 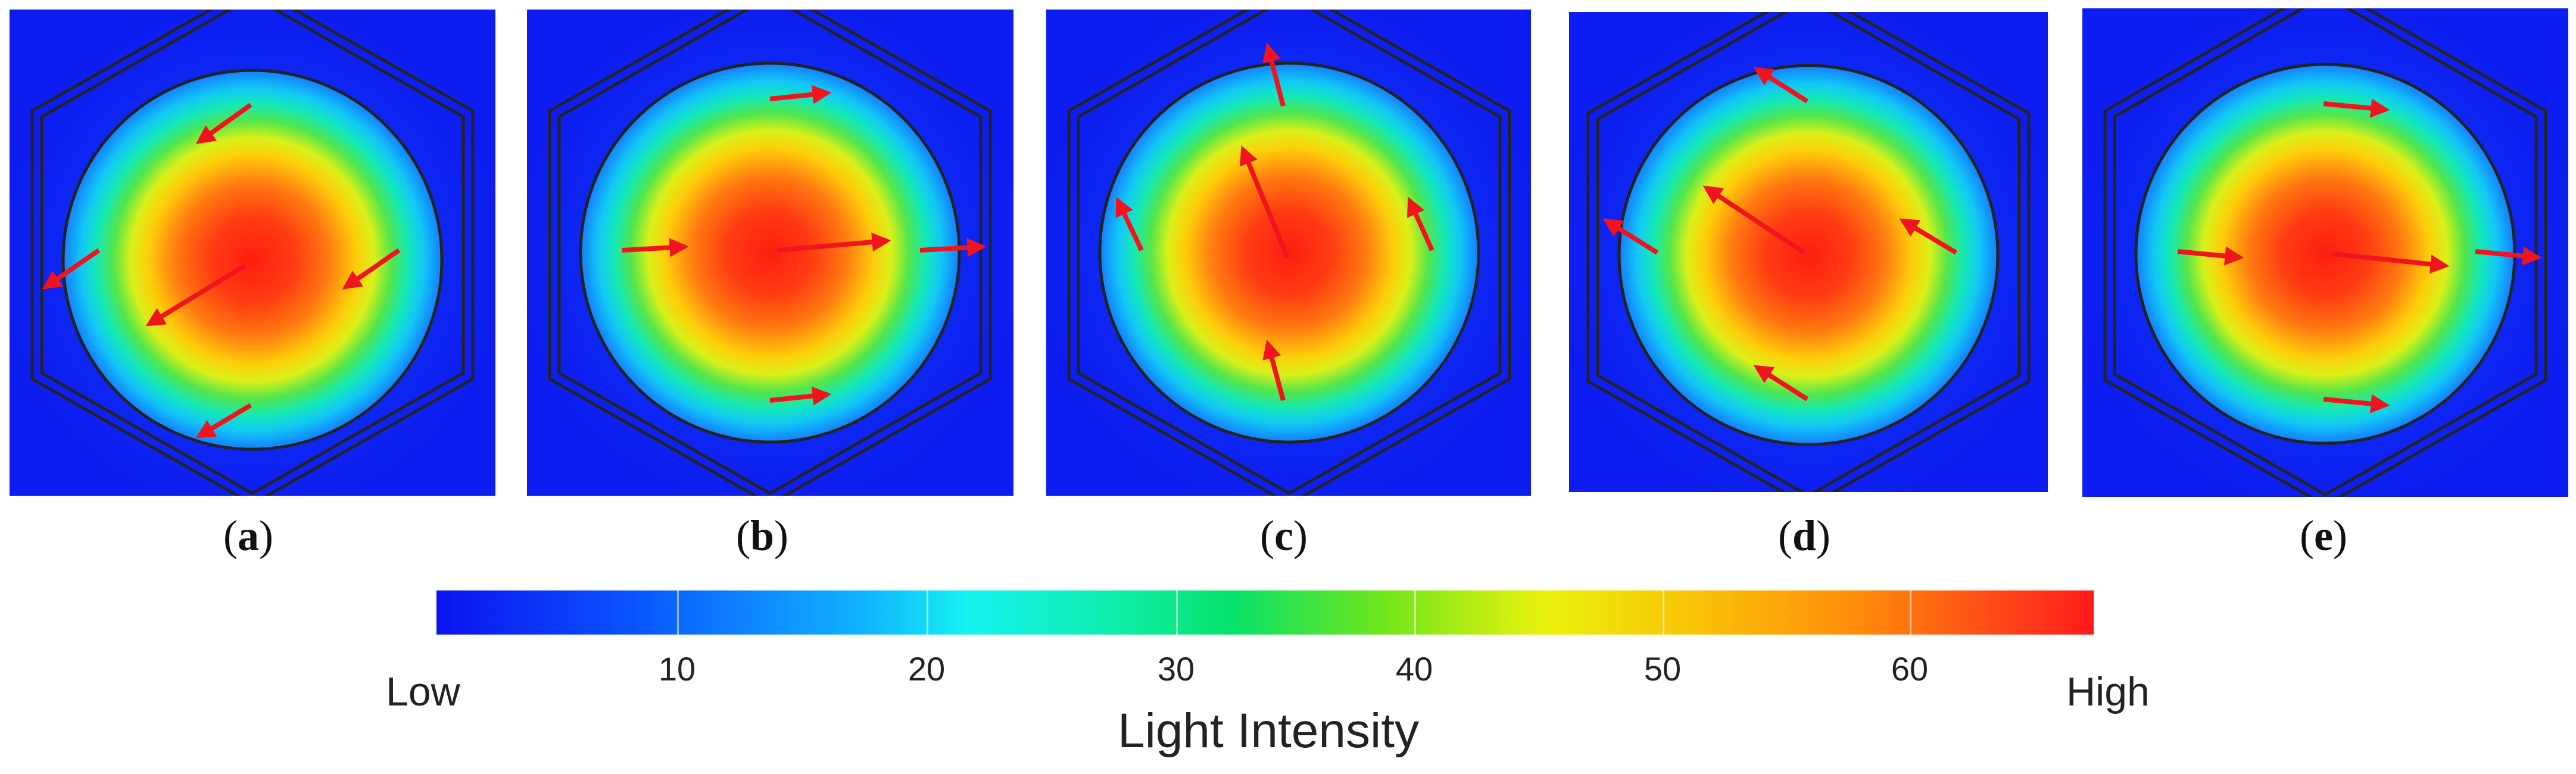 What do you see at coordinates (222, 270) in the screenshot?
I see `flow-arrows-a` at bounding box center [222, 270].